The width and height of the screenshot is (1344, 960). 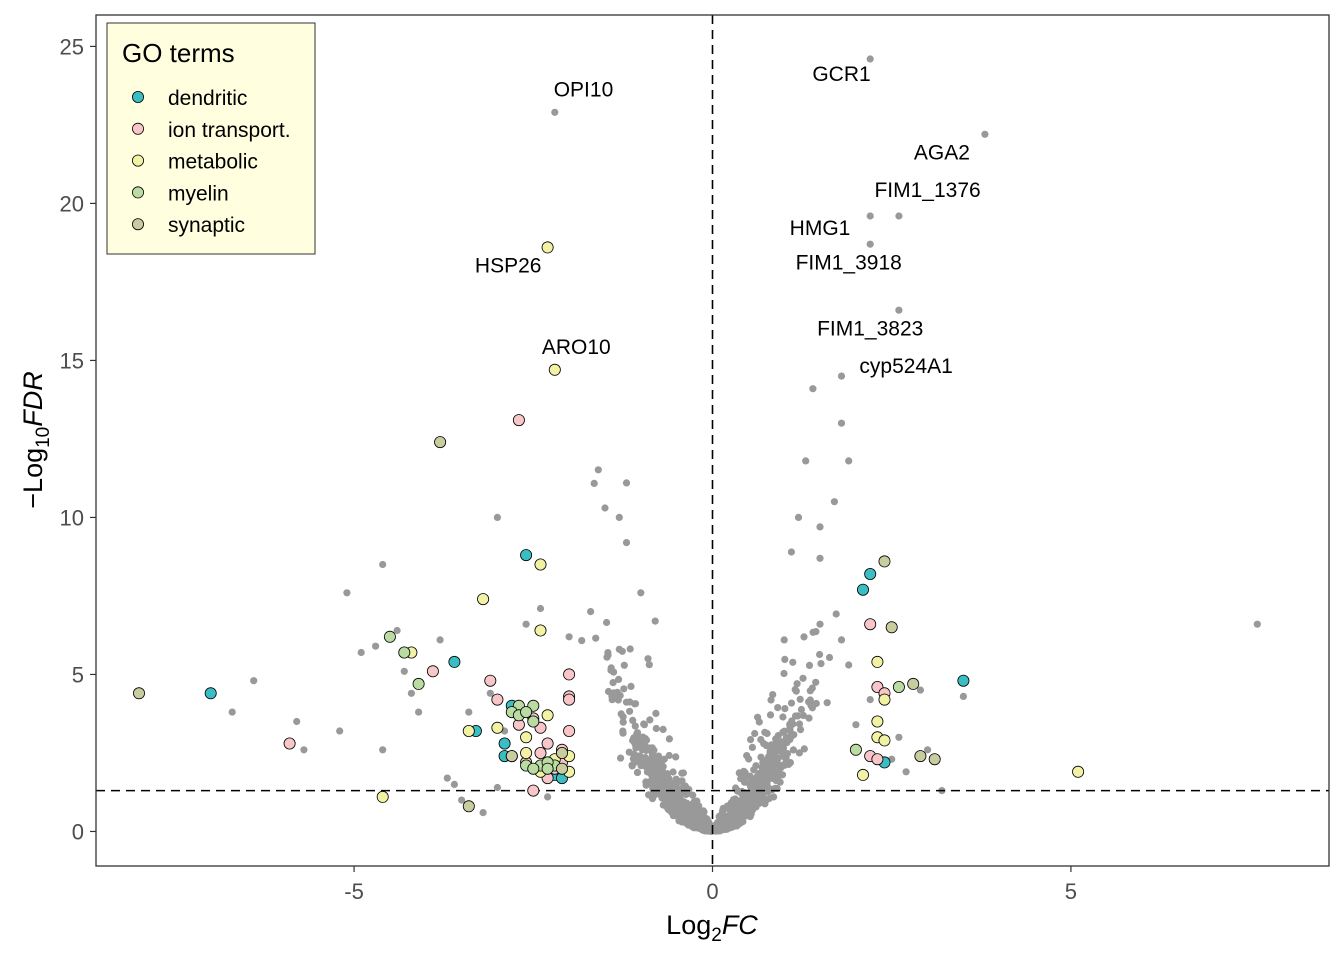 What do you see at coordinates (942, 153) in the screenshot?
I see `gene-label: AGA2` at bounding box center [942, 153].